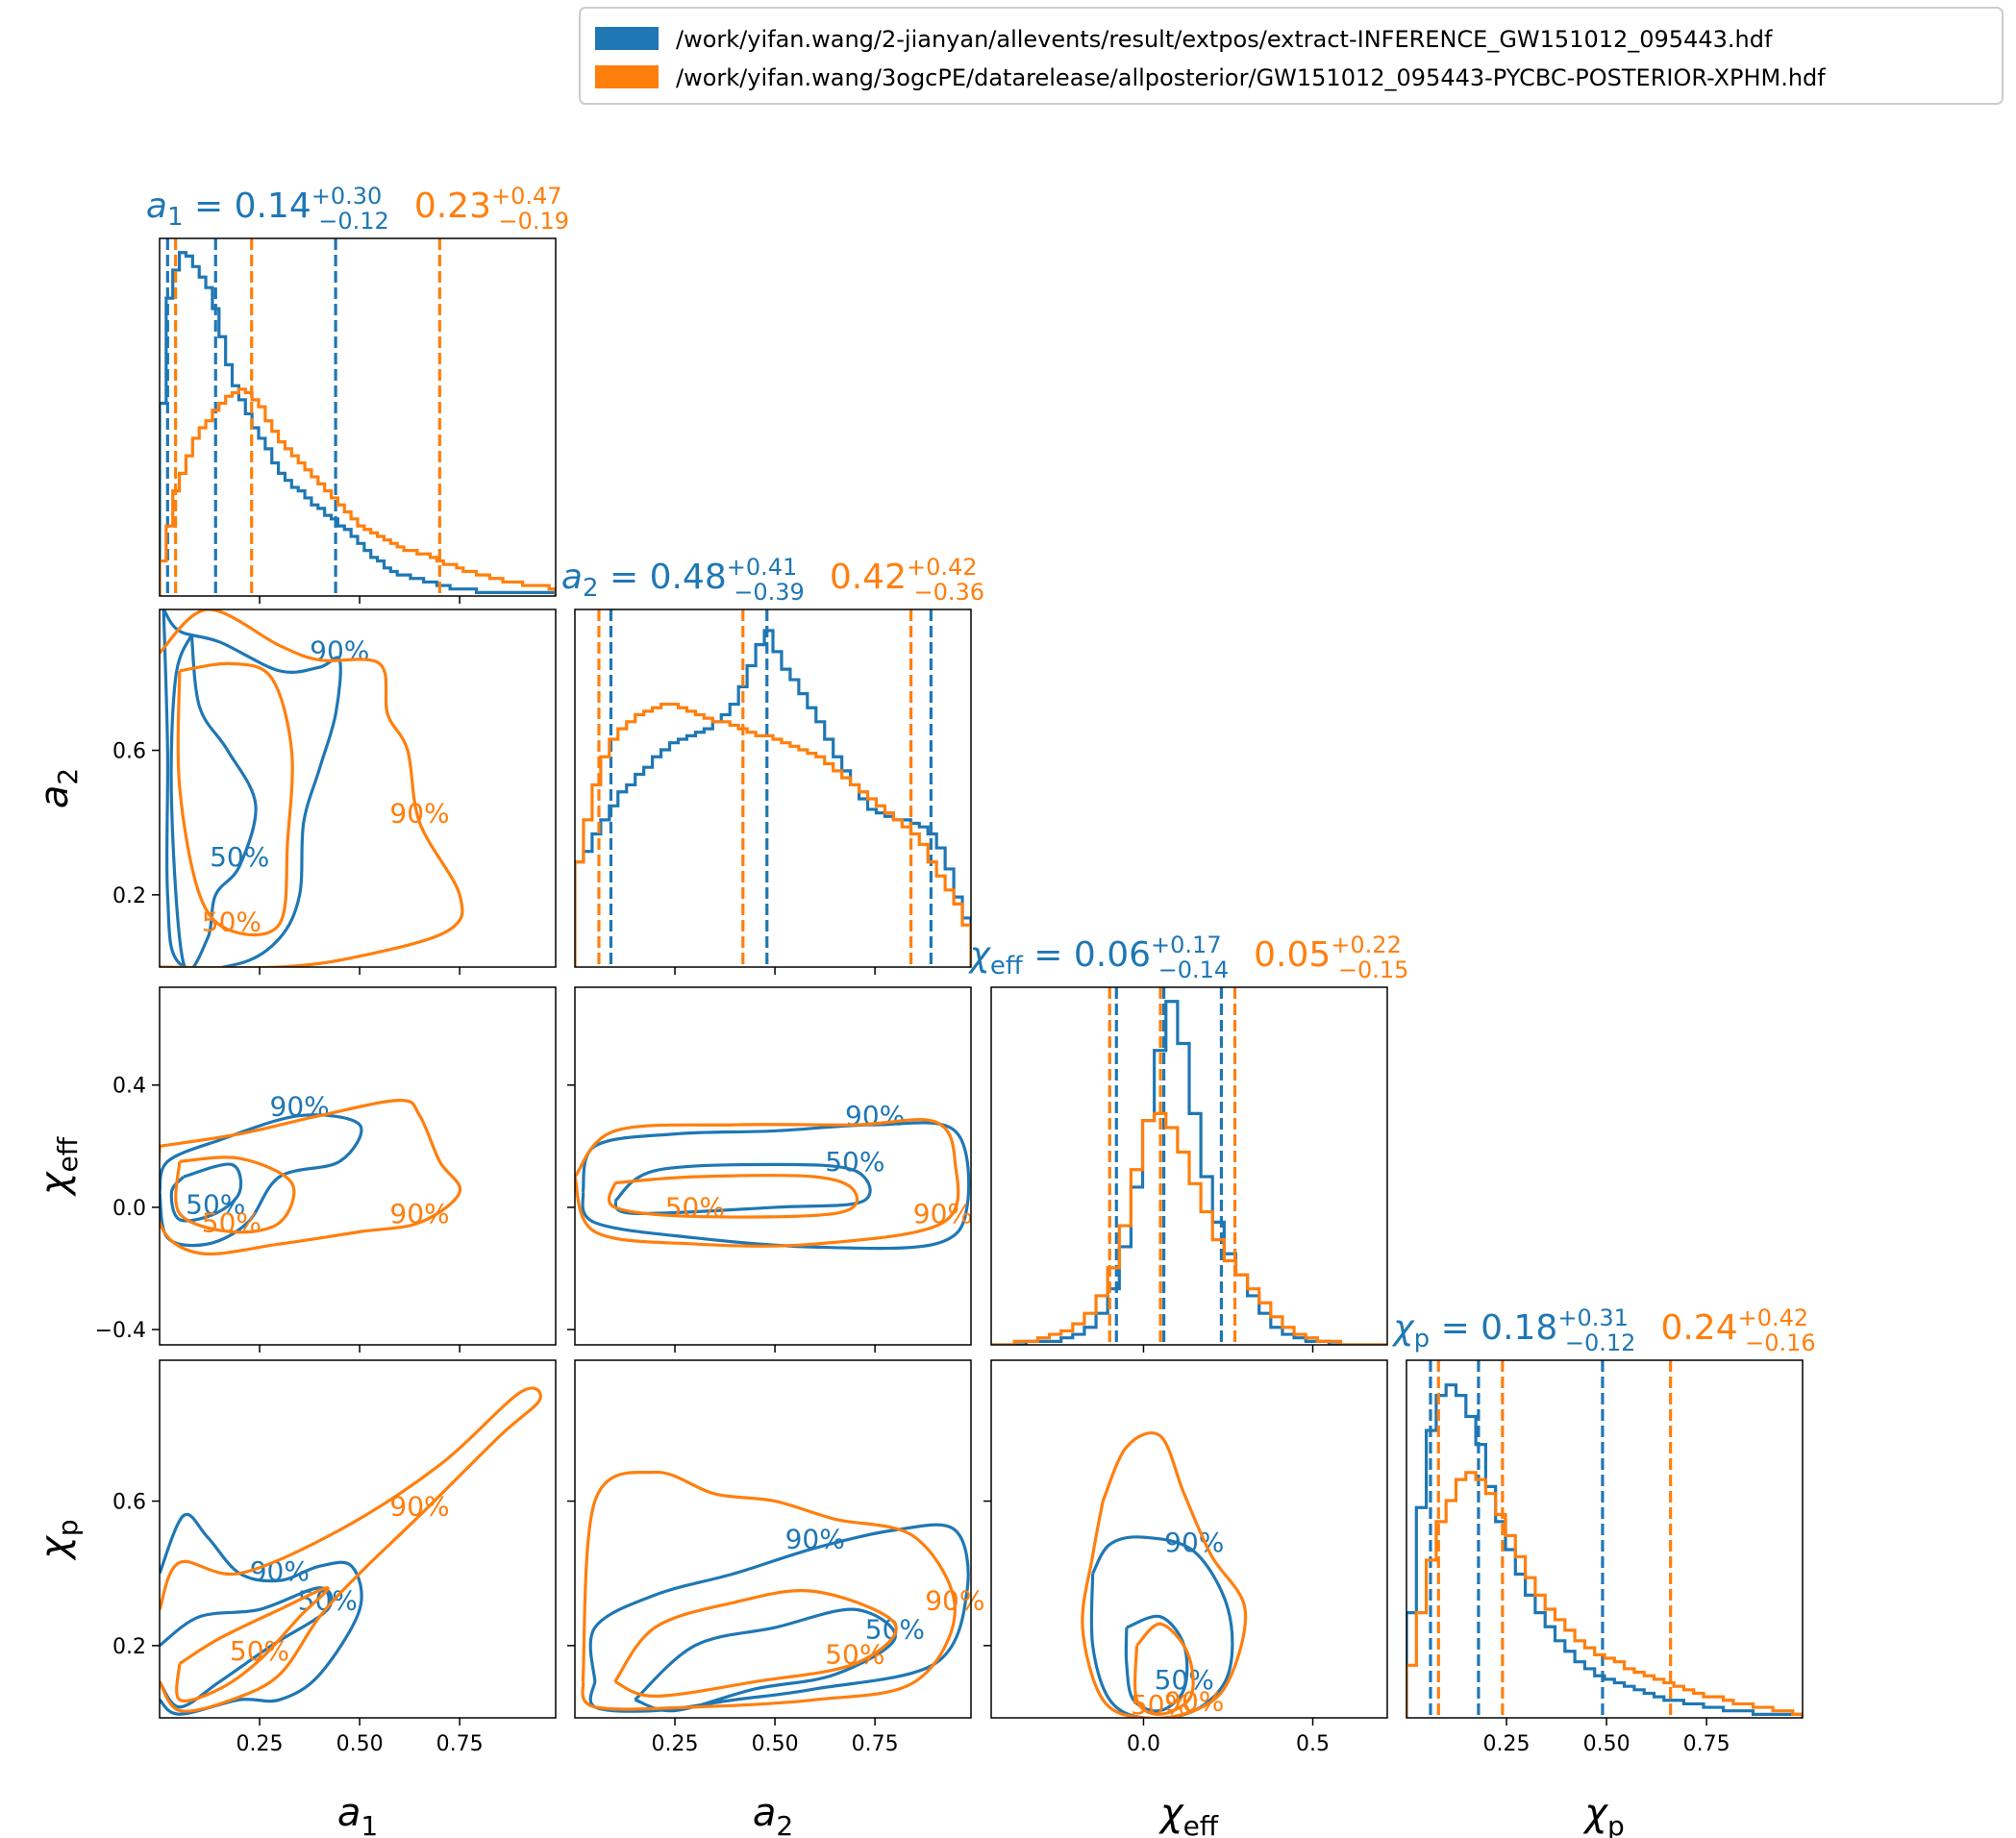 The width and height of the screenshot is (2016, 1838). Describe the element at coordinates (120, 1331) in the screenshot. I see `y-tick-label: −0.4` at that location.